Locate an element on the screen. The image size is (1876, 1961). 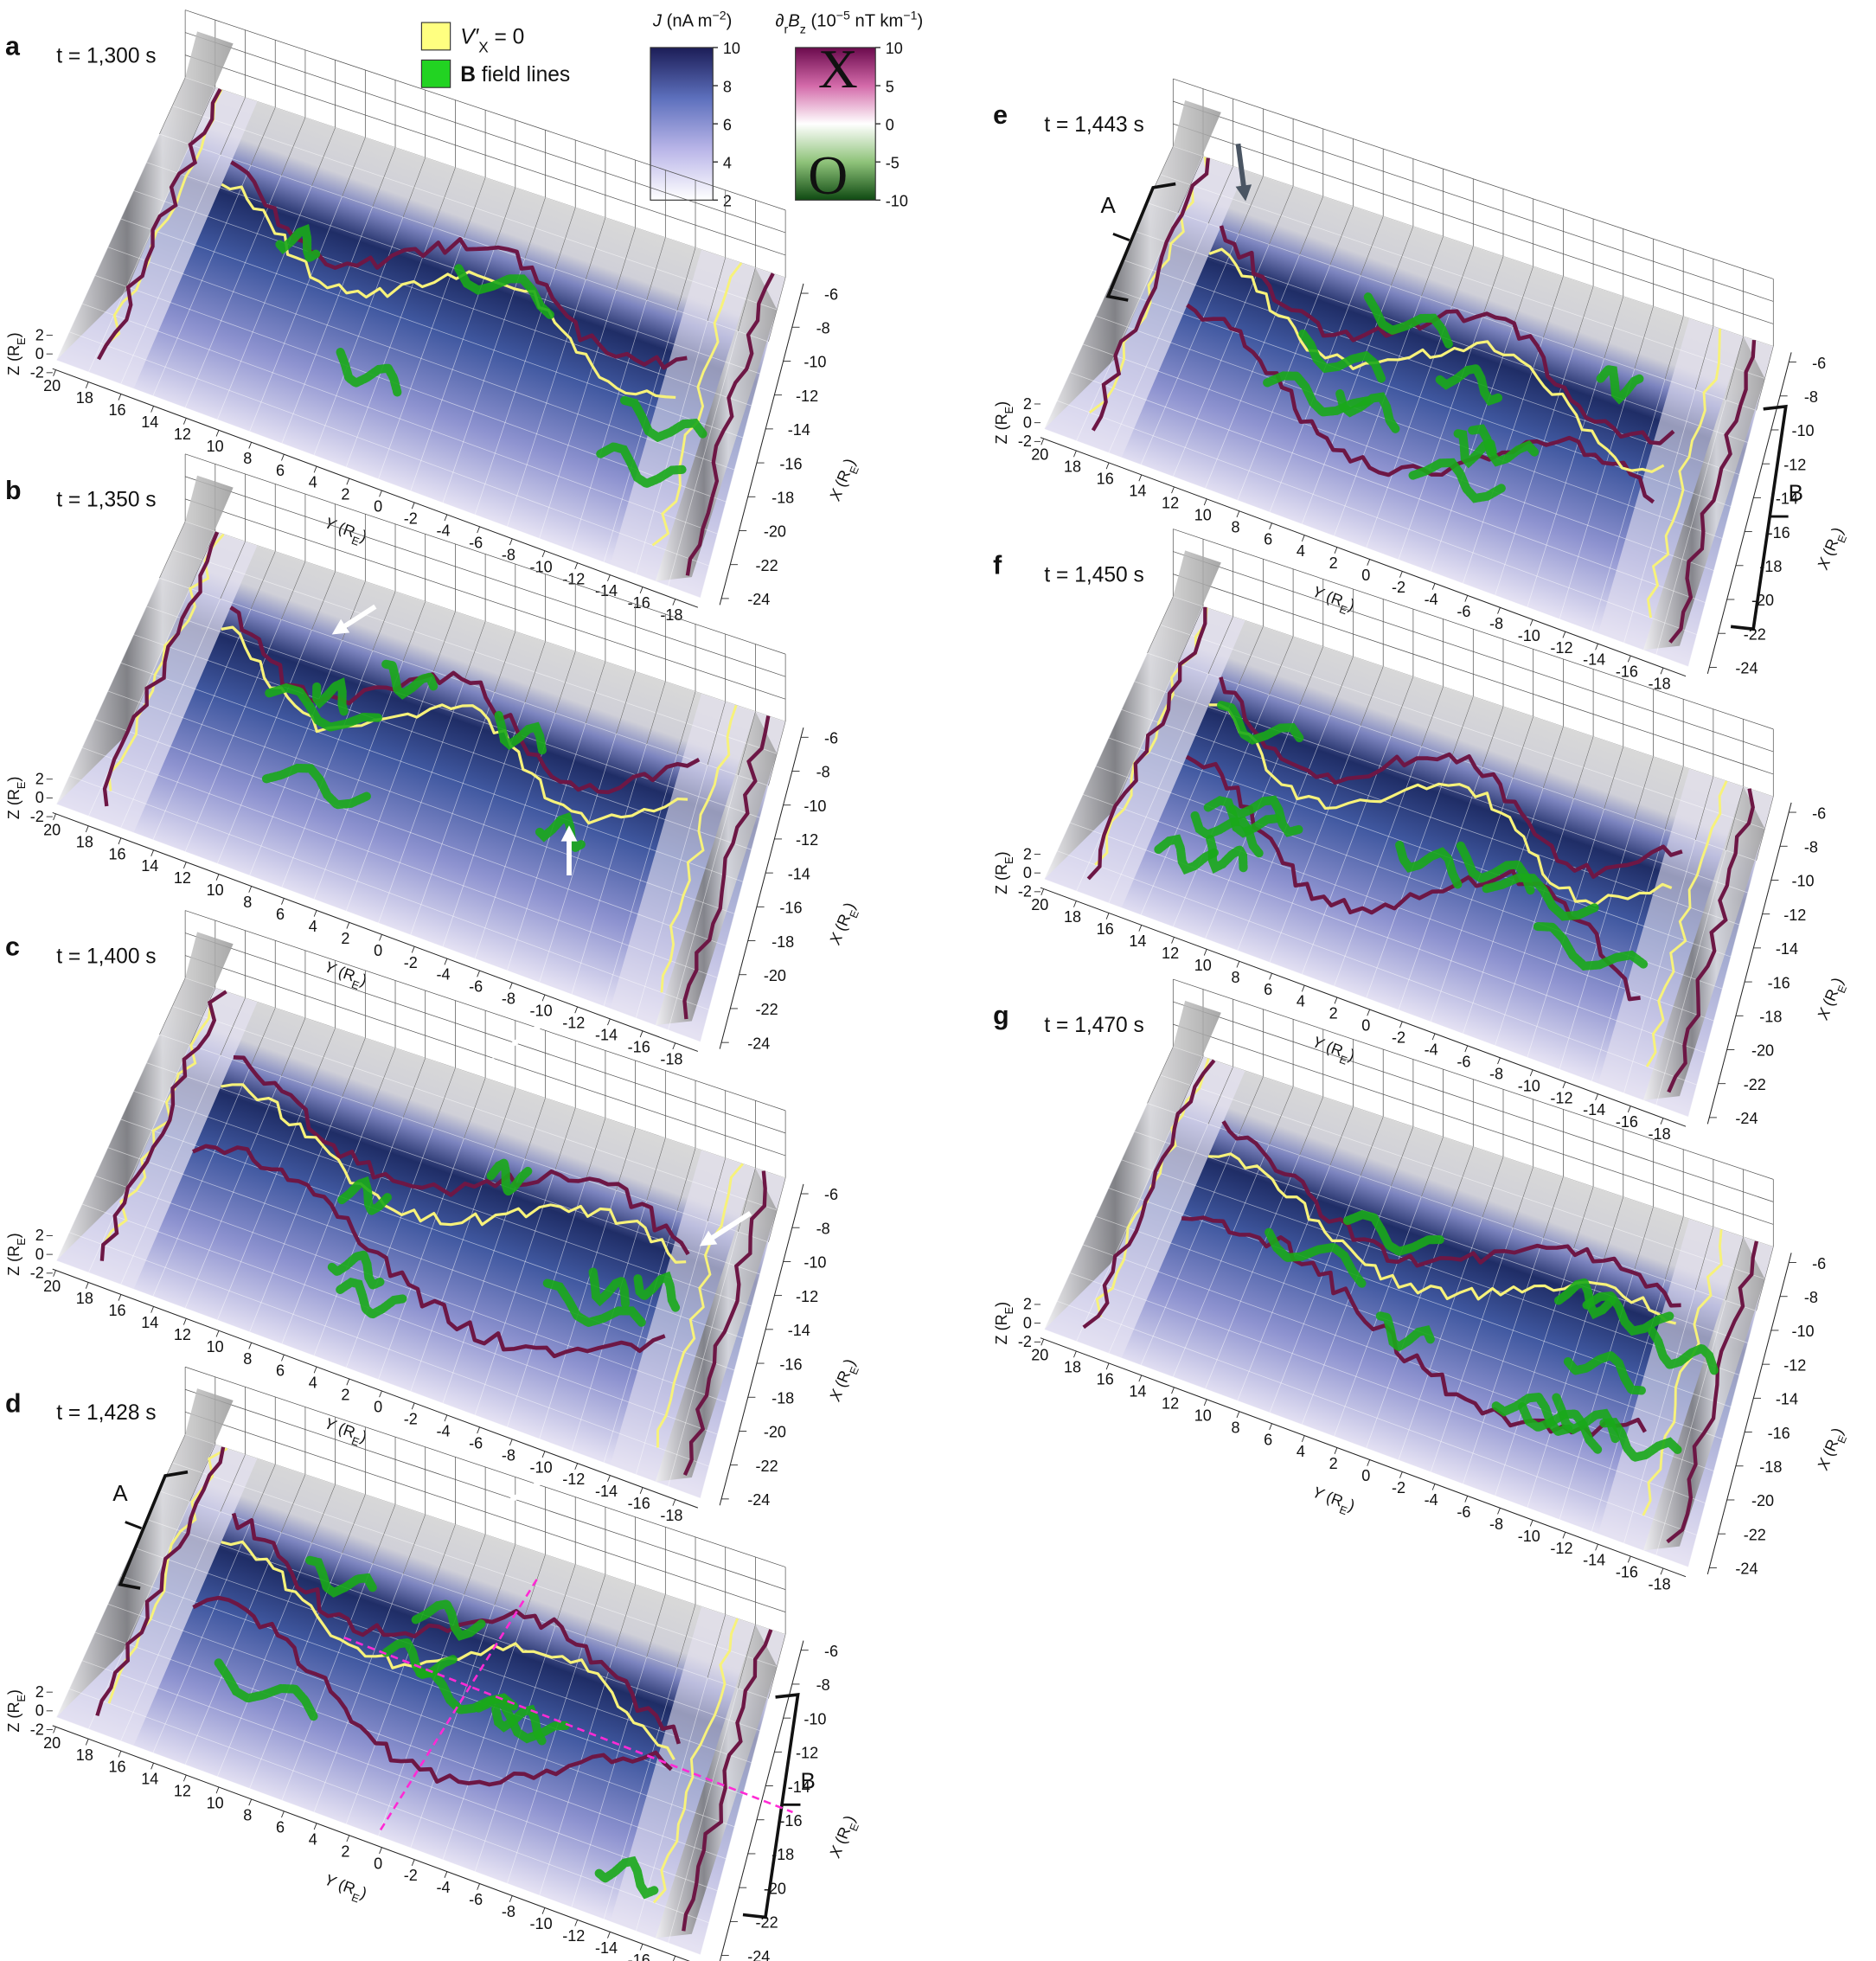
y-tick-label: 20 is located at coordinates (1040, 1355).